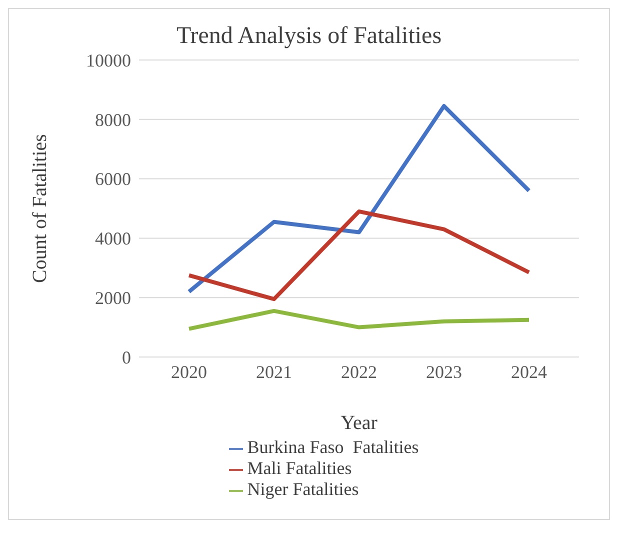 The width and height of the screenshot is (632, 536). I want to click on y-tick-label: 6000, so click(113, 179).